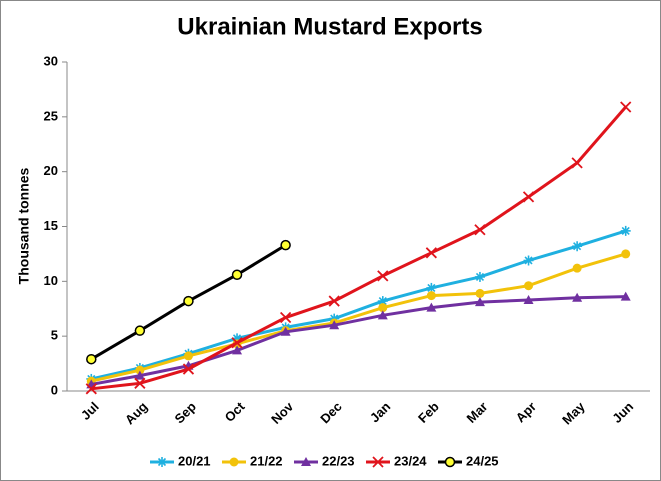  What do you see at coordinates (482, 460) in the screenshot?
I see `legend-label: 24/25` at bounding box center [482, 460].